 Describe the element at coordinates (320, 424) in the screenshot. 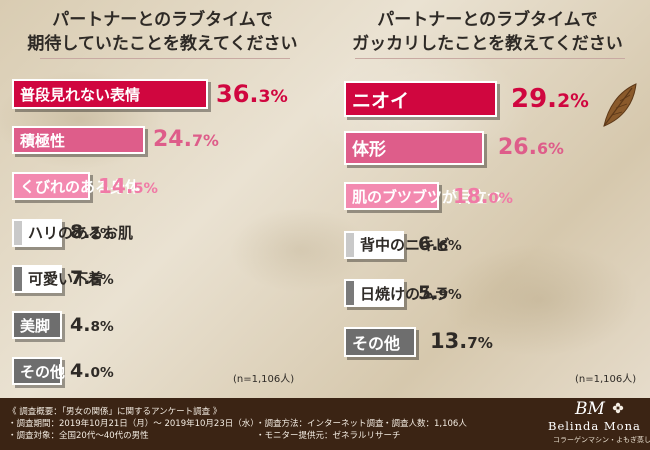

I see `survey-method: ・調査方法：インターネット調査` at that location.